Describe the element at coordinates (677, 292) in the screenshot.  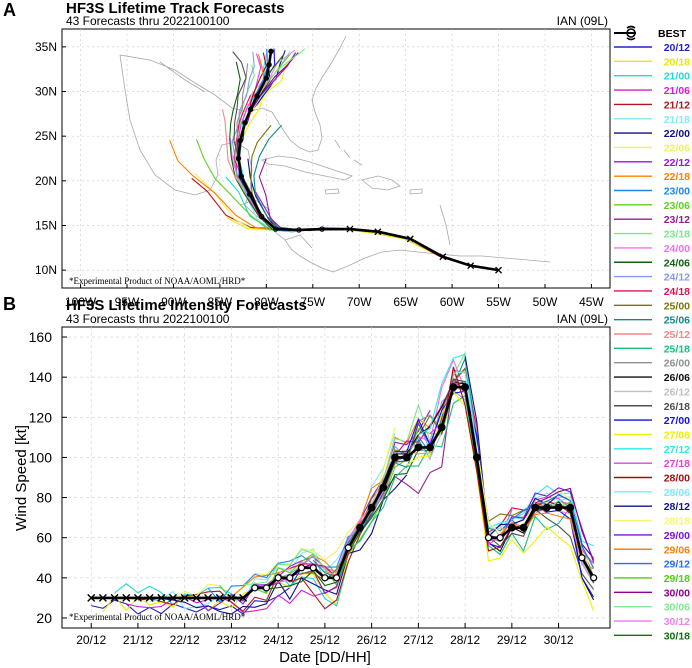
I see `legend-label-24-18: 24/18` at that location.